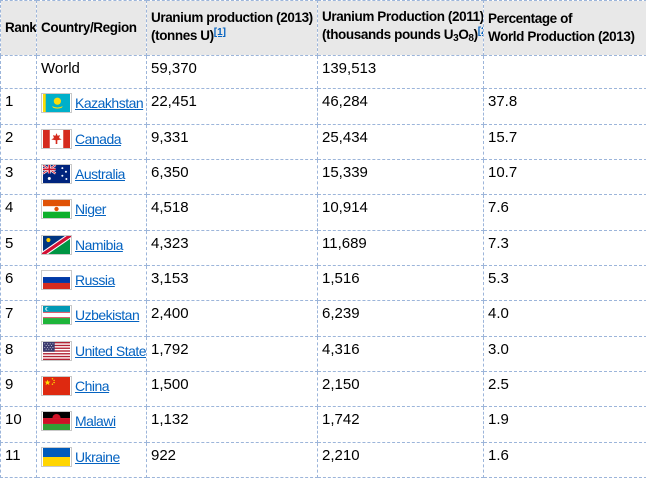 The image size is (646, 478). I want to click on percentage-cell: 7.6, so click(564, 212).